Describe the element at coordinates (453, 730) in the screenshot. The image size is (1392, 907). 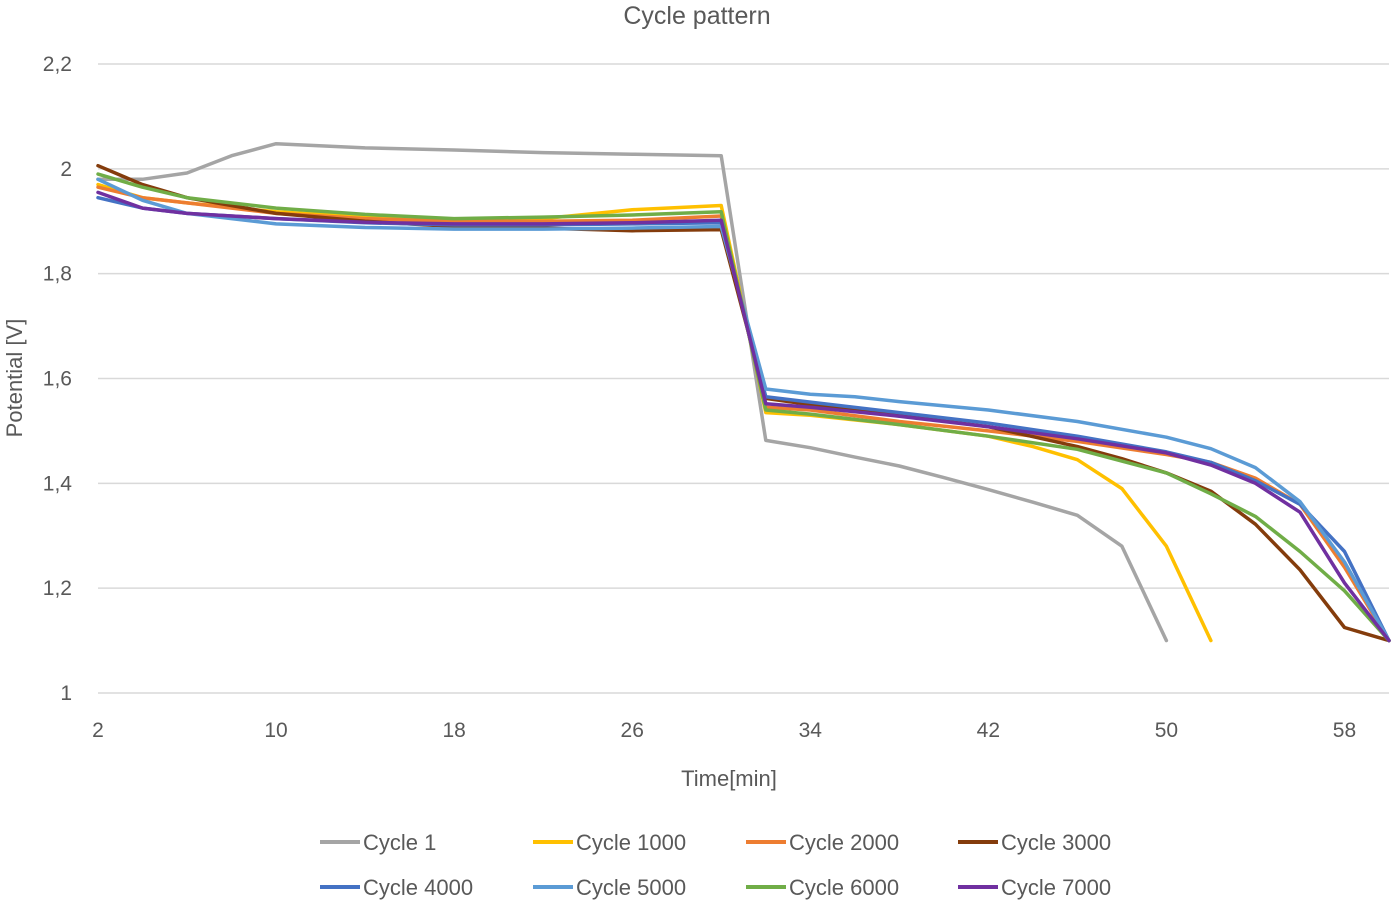
I see `x-tick-label: 18` at that location.